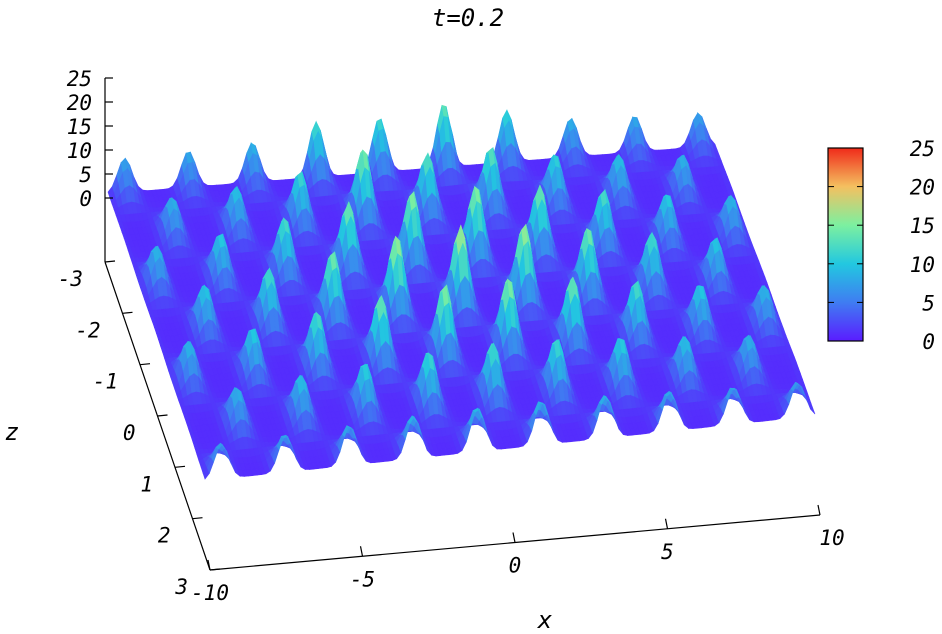  I want to click on x-axis-ticks: -10 -5 0 5 10, so click(518, 554).